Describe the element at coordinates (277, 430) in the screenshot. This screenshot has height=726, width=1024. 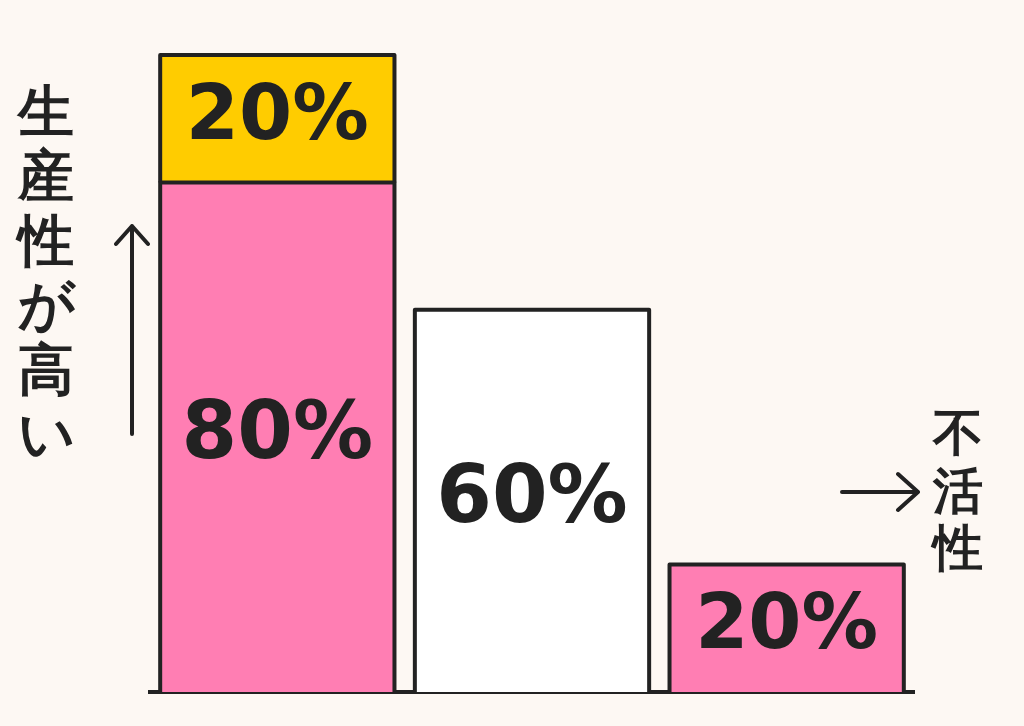
I see `data-label: 80%` at that location.